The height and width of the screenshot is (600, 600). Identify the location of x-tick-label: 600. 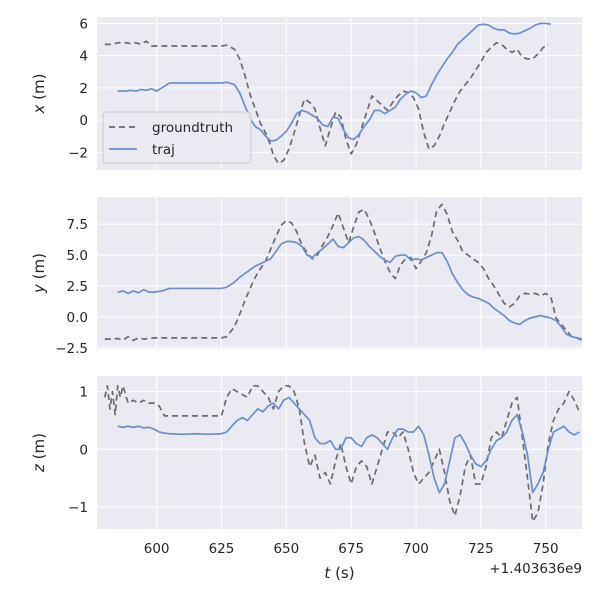
(157, 549).